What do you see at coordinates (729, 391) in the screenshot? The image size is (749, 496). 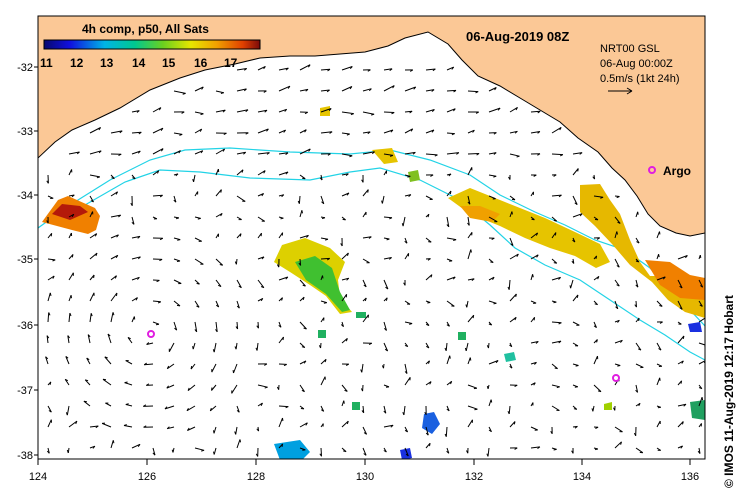 I see `imos-credit: © IMOS 11-Aug-2019 12:17 Hobart` at bounding box center [729, 391].